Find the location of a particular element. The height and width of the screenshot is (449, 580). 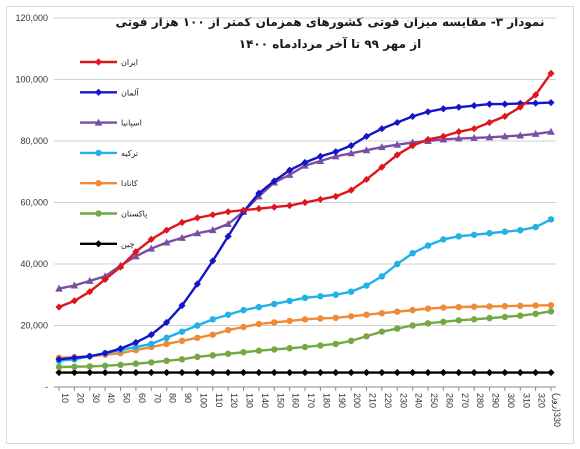

series-کانادا is located at coordinates (305, 331).